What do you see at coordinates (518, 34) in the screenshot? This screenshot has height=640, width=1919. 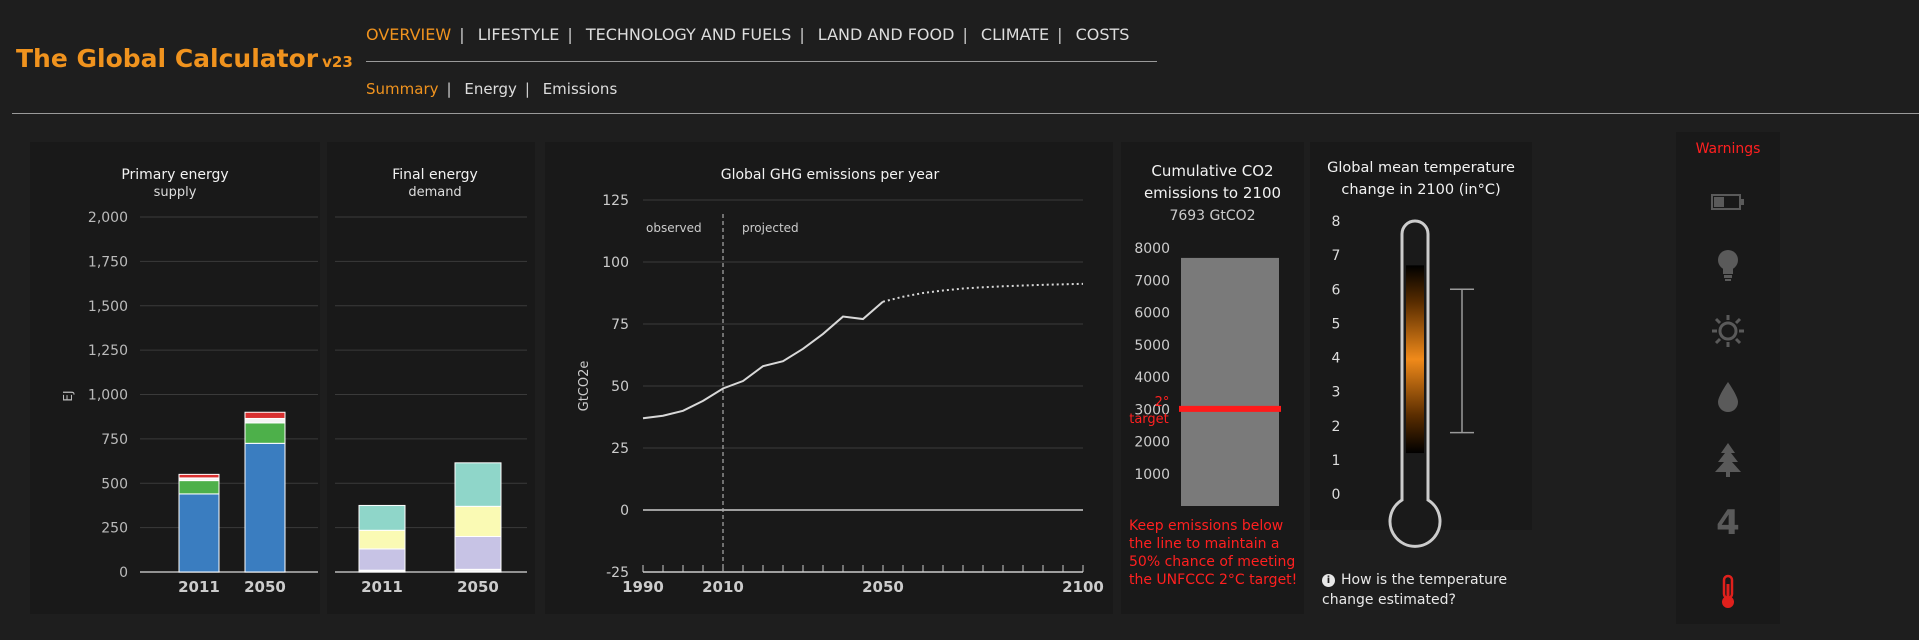 I see `tab-lifestyle: LIFESTYLE` at bounding box center [518, 34].